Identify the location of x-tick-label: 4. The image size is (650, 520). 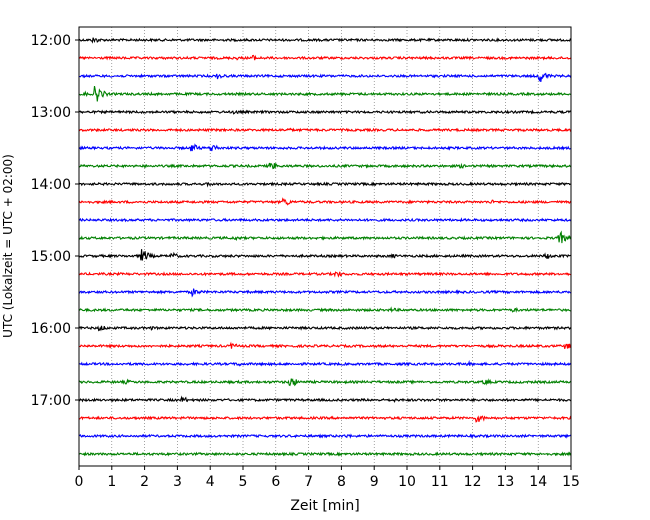
(210, 482).